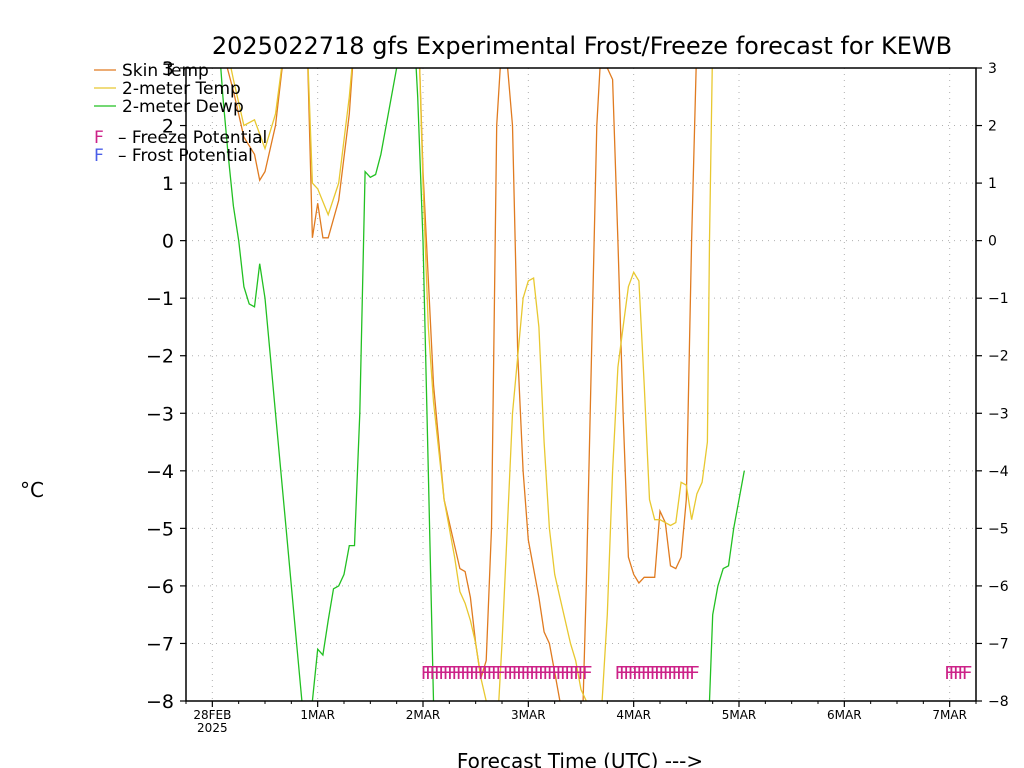  I want to click on y-tick-label: −4, so click(160, 472).